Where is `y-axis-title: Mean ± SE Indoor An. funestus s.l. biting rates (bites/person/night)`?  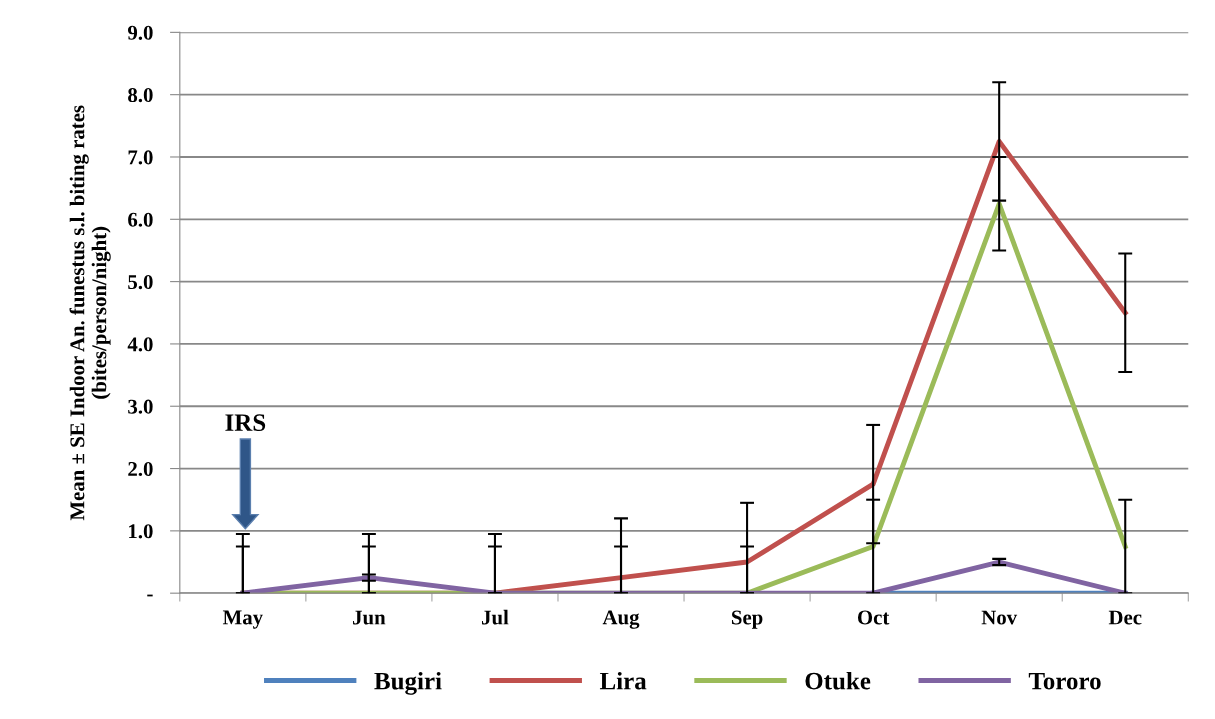
y-axis-title: Mean ± SE Indoor An. funestus s.l. biting rates (bites/person/night) is located at coordinates (90, 313).